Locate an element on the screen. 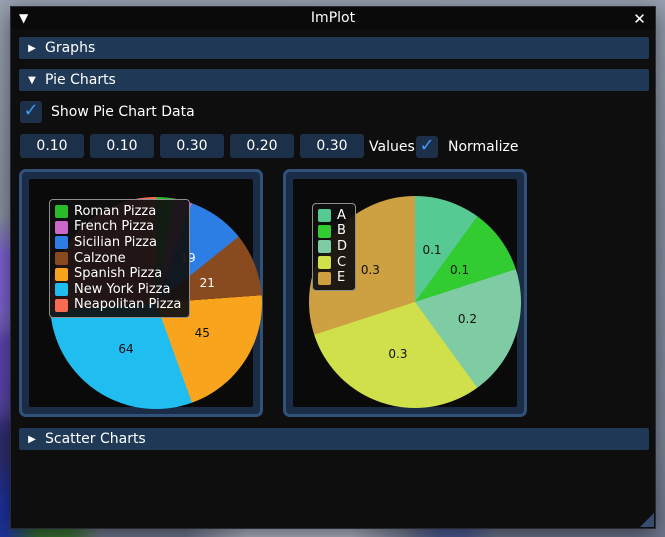  legend-label: Sicilian Pizza is located at coordinates (115, 242).